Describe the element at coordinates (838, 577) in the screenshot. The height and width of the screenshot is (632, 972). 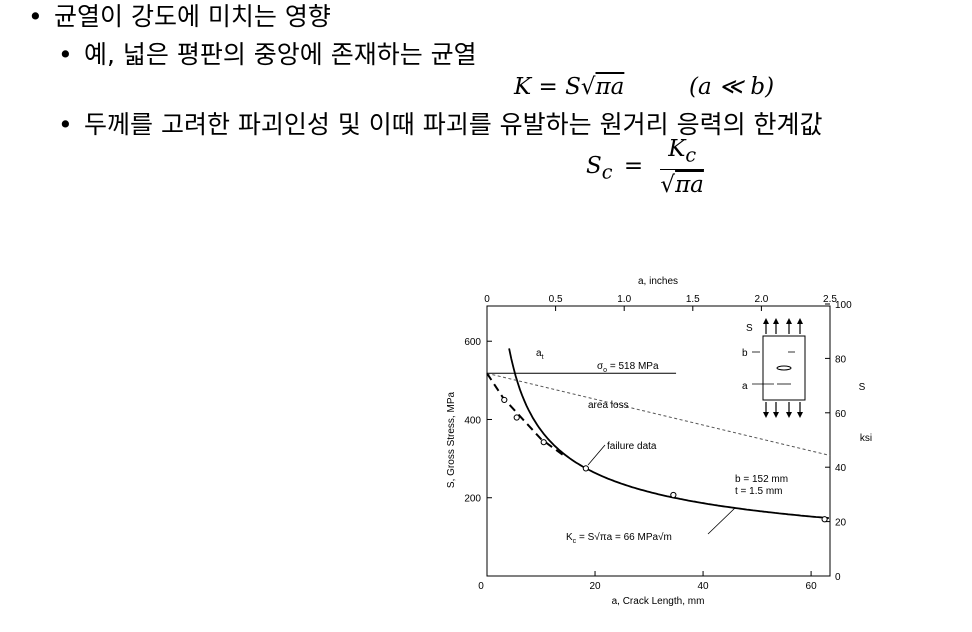
I see `right-tick-label: 0` at that location.